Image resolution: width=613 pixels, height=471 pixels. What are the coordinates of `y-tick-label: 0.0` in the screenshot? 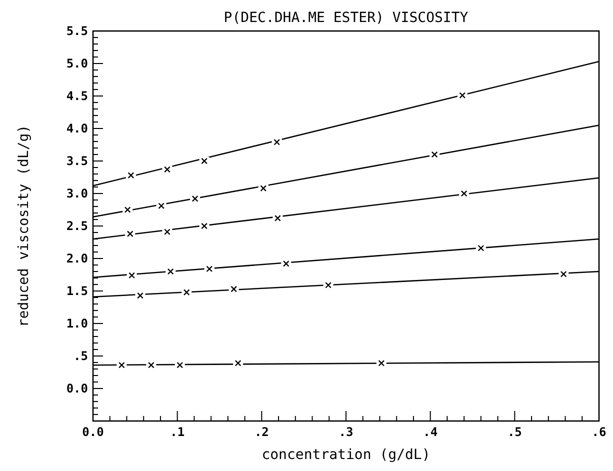 It's located at (77, 389).